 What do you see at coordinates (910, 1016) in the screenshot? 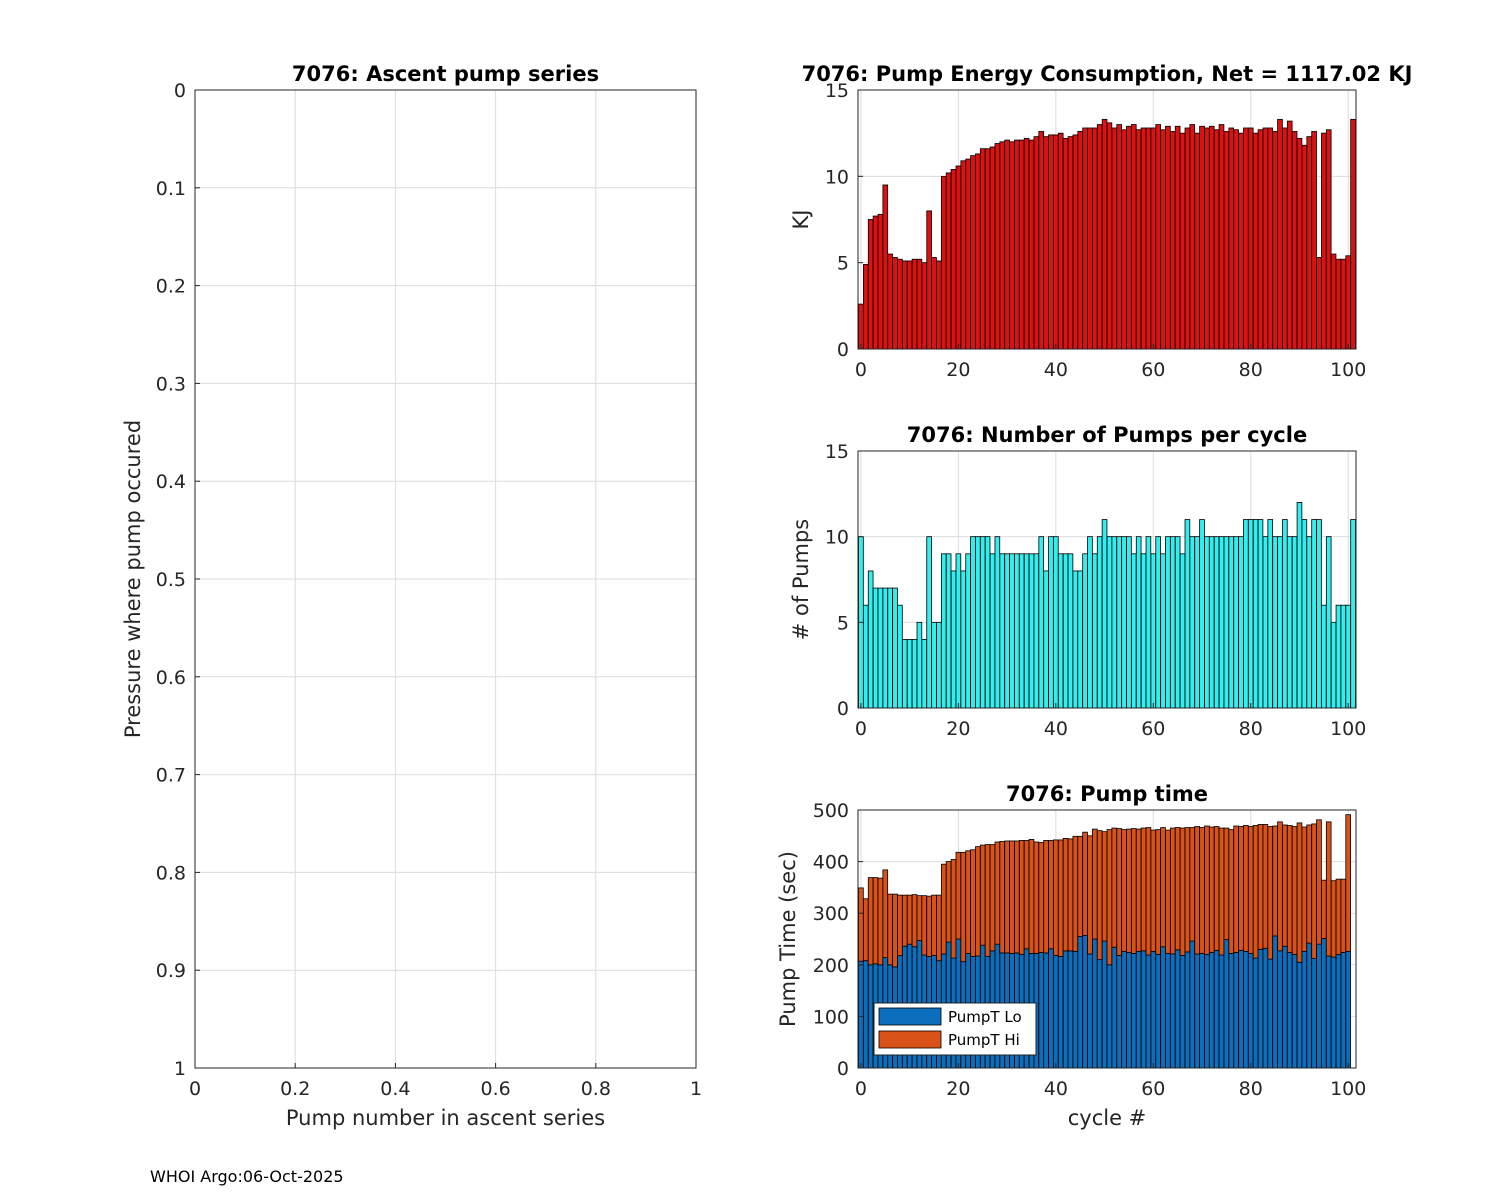
I see `legend-swatch` at bounding box center [910, 1016].